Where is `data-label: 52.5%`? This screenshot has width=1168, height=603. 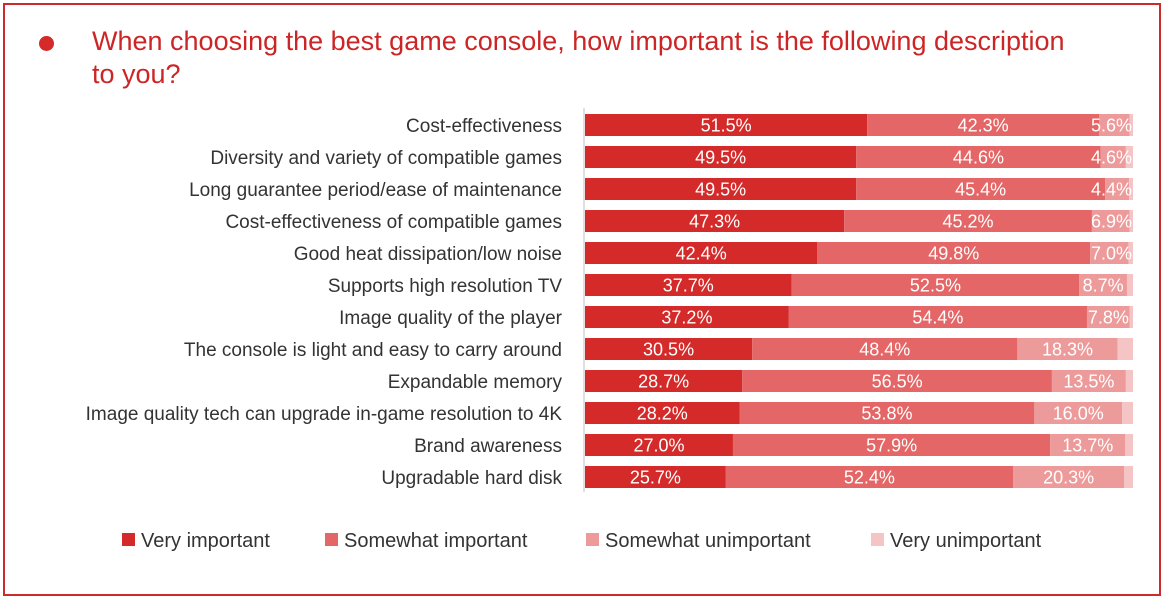
data-label: 52.5% is located at coordinates (935, 286).